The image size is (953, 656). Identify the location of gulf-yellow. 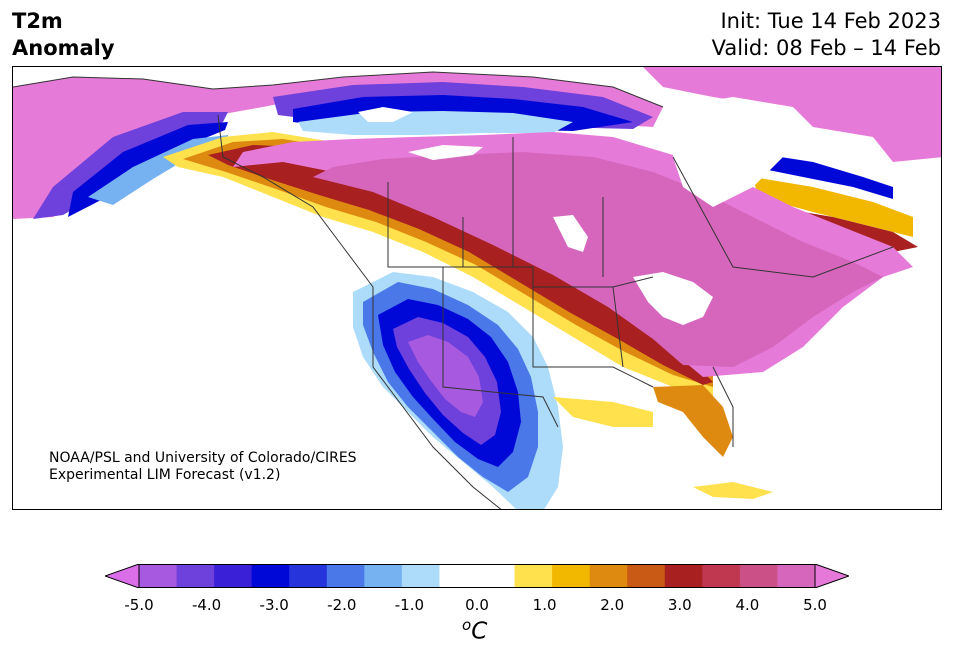
(603, 412).